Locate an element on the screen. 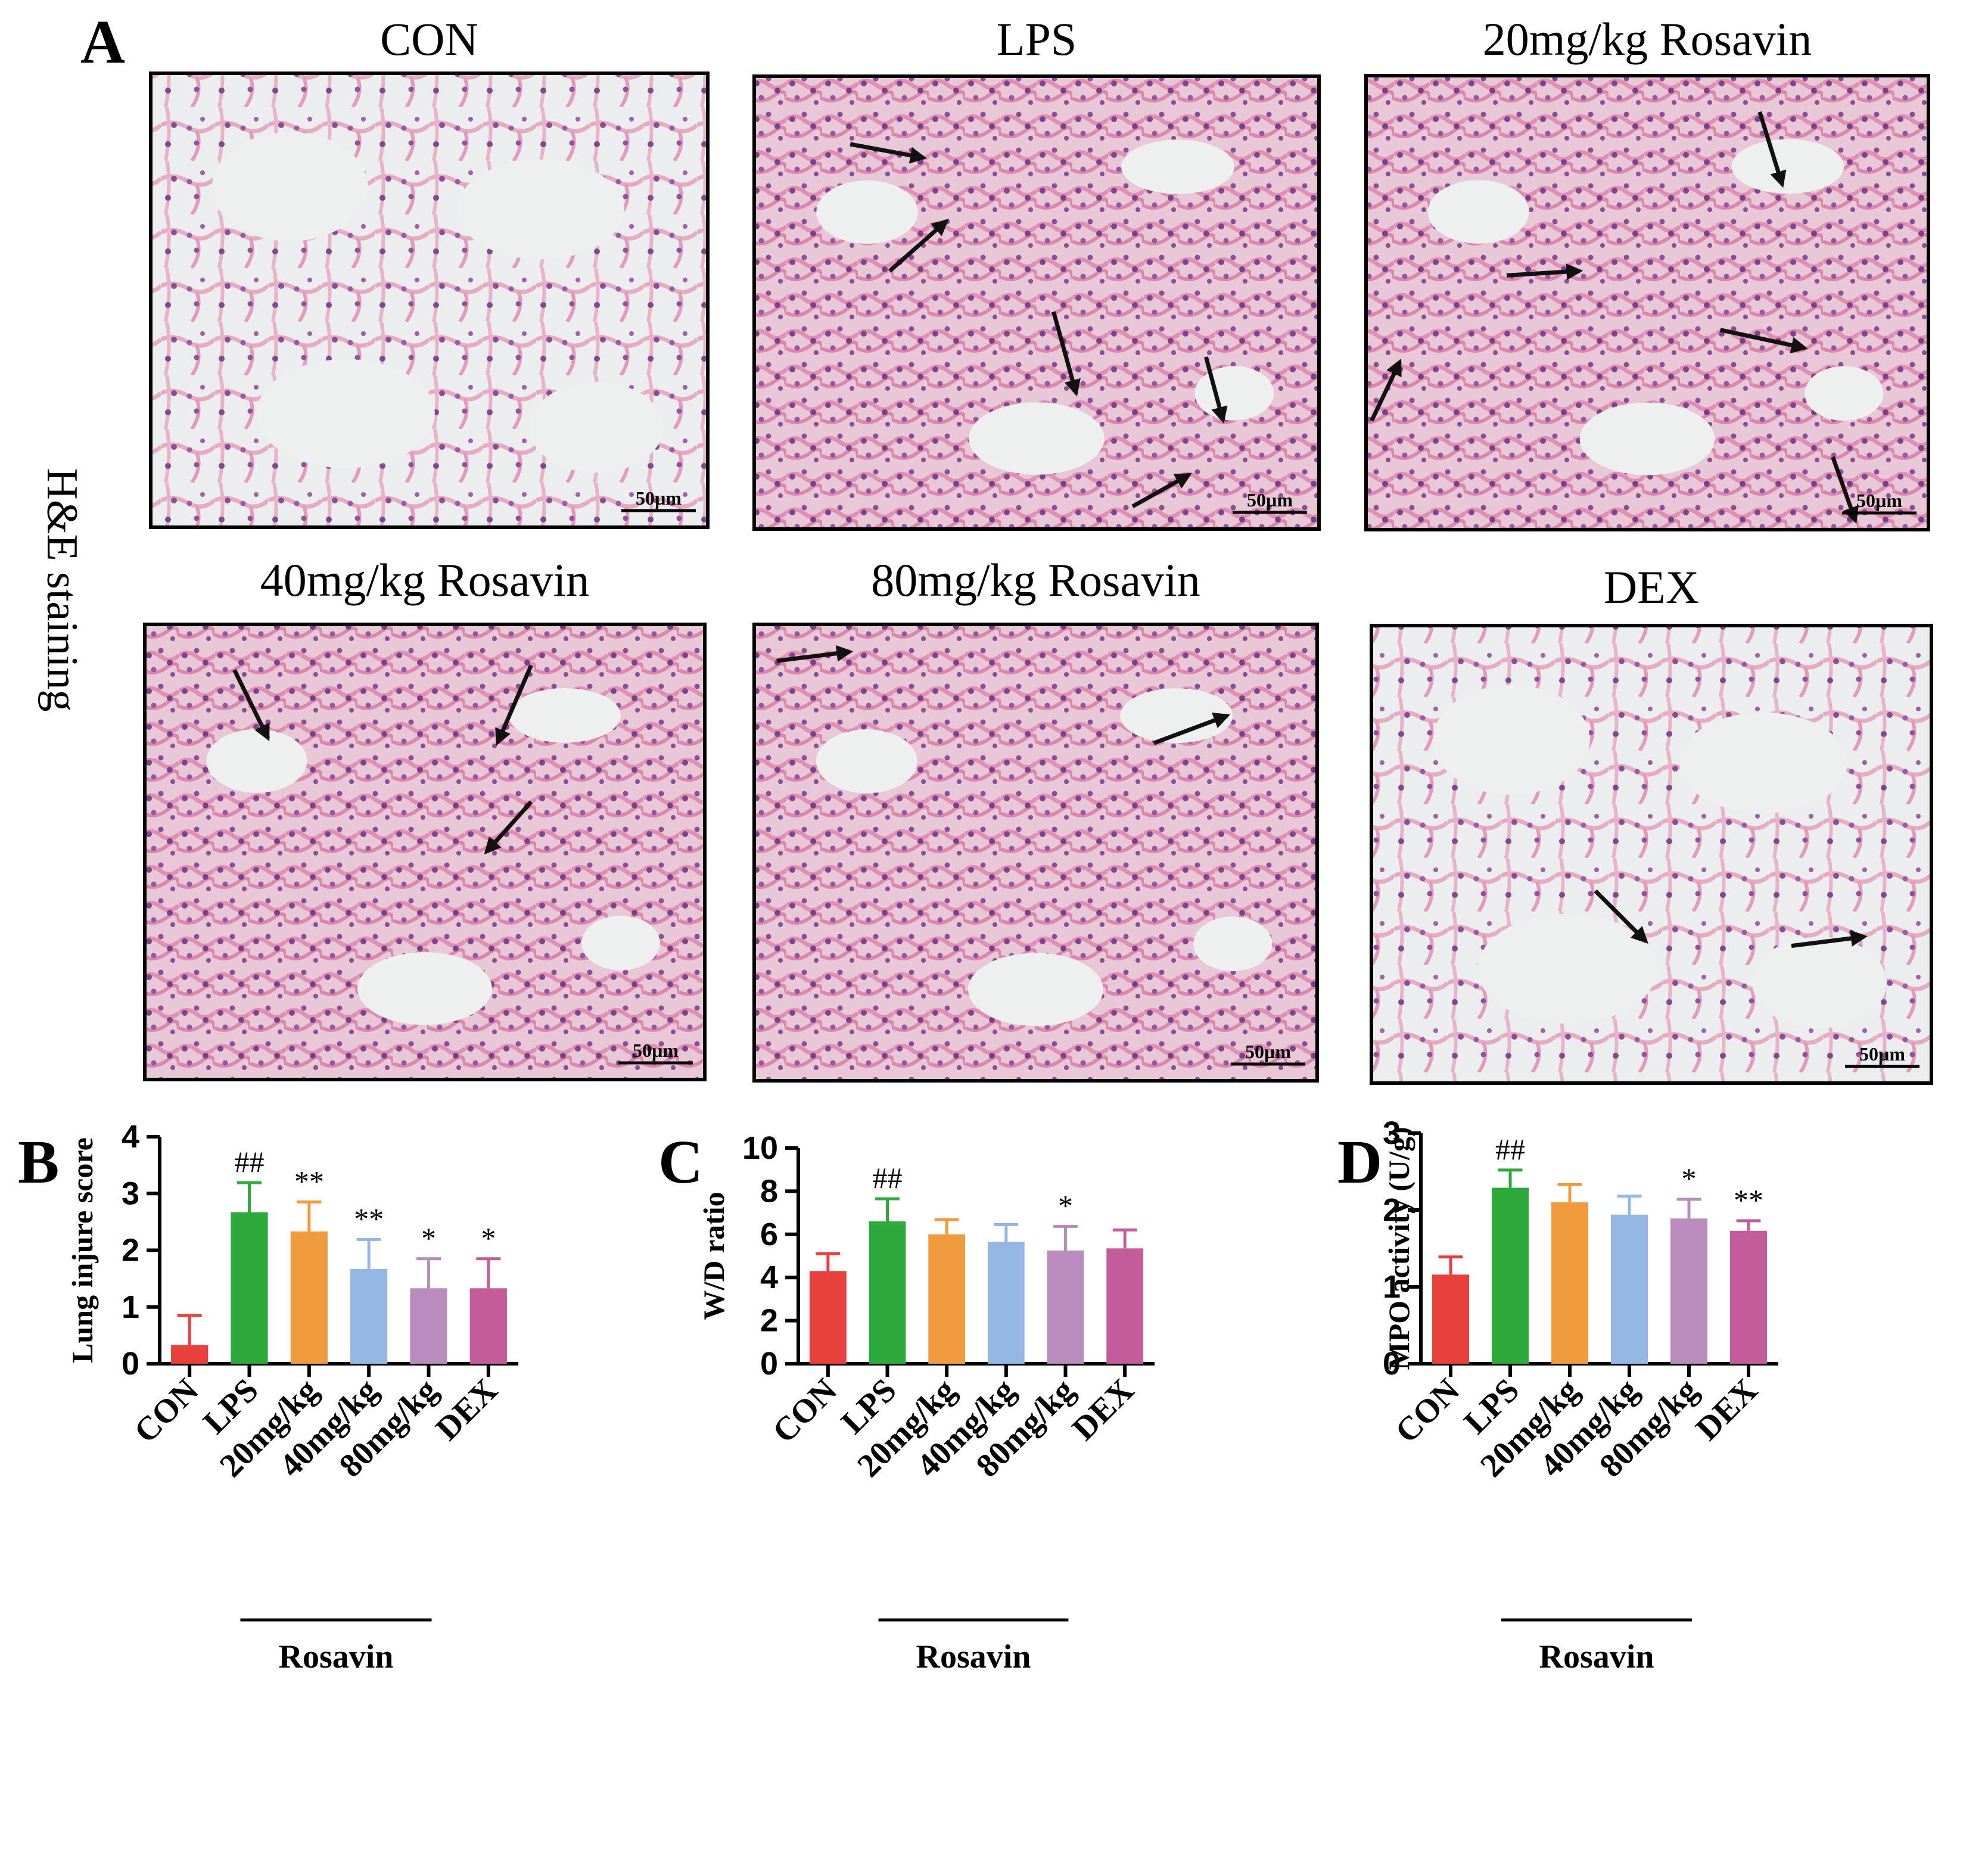 The image size is (1988, 1863). y-tick-label: 8 is located at coordinates (769, 1191).